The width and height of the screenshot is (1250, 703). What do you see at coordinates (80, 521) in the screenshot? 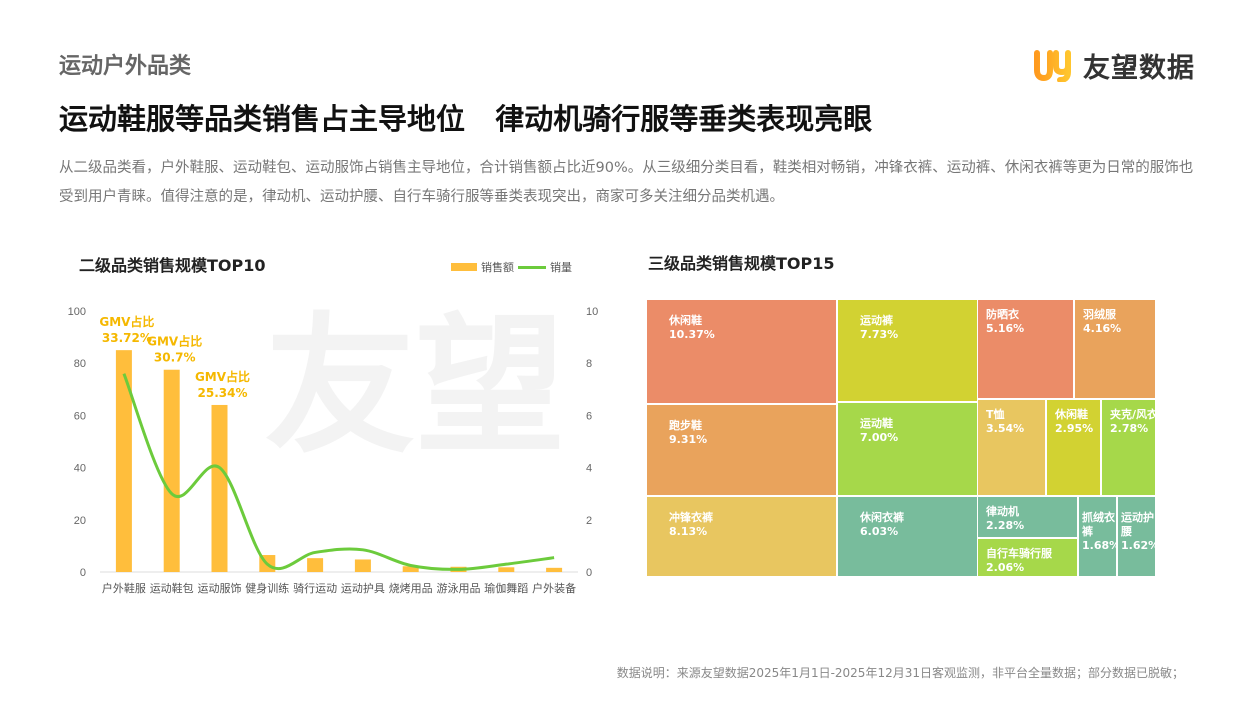
I see `y-tick-label: 20` at bounding box center [80, 521].